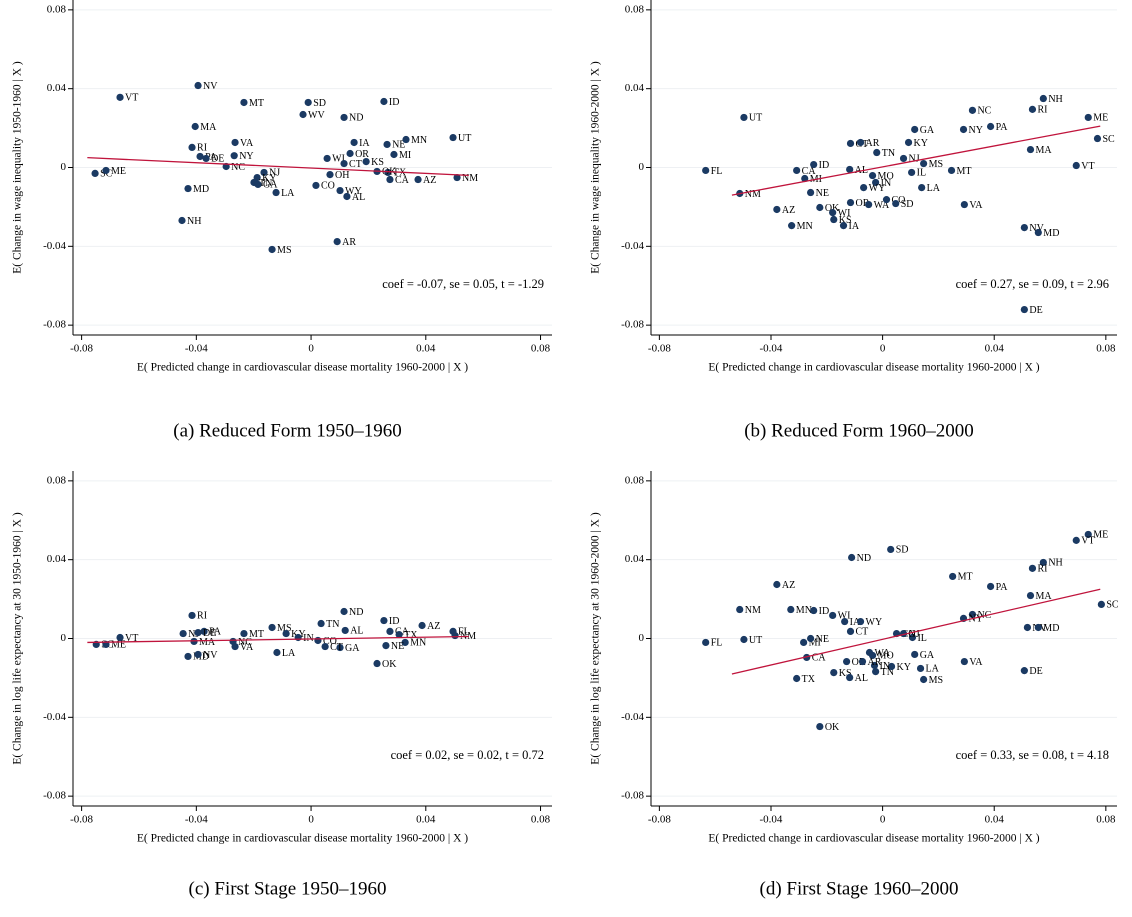 The height and width of the screenshot is (917, 1132). What do you see at coordinates (349, 242) in the screenshot?
I see `point-label: AR` at bounding box center [349, 242].